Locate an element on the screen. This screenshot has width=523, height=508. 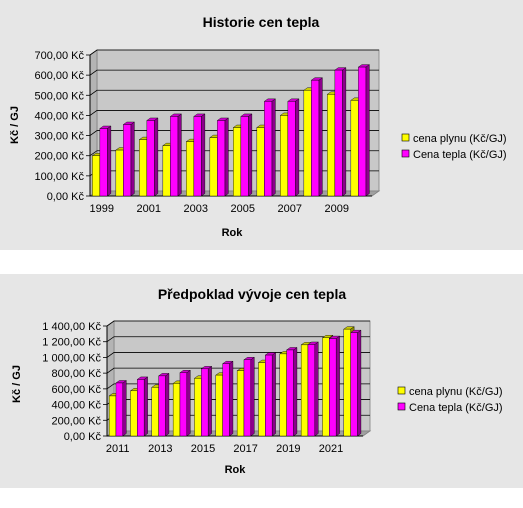
y-tick-label: 1 400,00 Kč is located at coordinates (71, 327).